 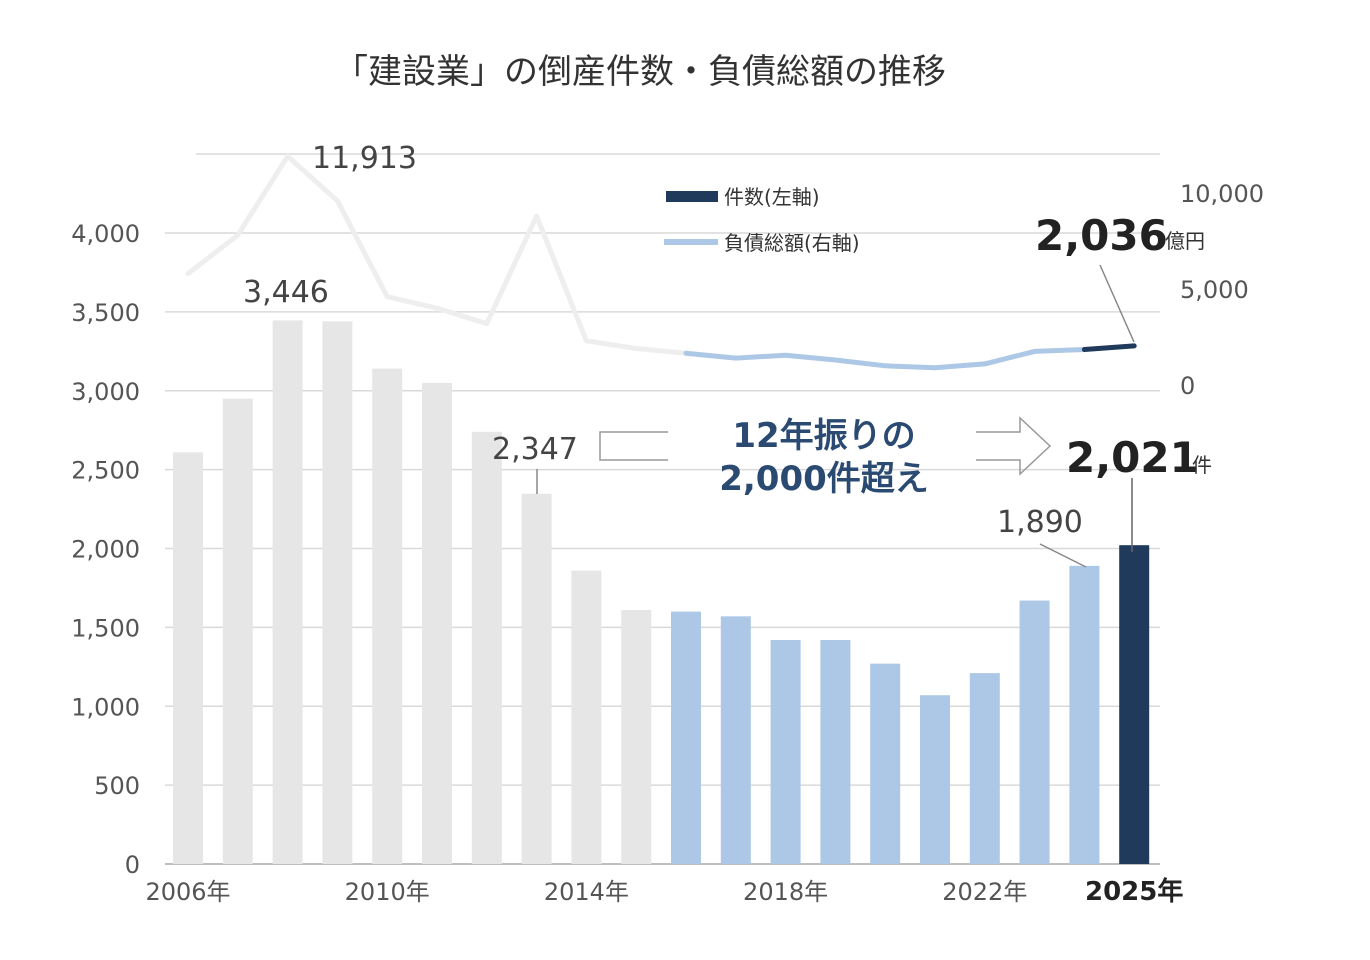 I want to click on bar-2010, so click(x=387, y=616).